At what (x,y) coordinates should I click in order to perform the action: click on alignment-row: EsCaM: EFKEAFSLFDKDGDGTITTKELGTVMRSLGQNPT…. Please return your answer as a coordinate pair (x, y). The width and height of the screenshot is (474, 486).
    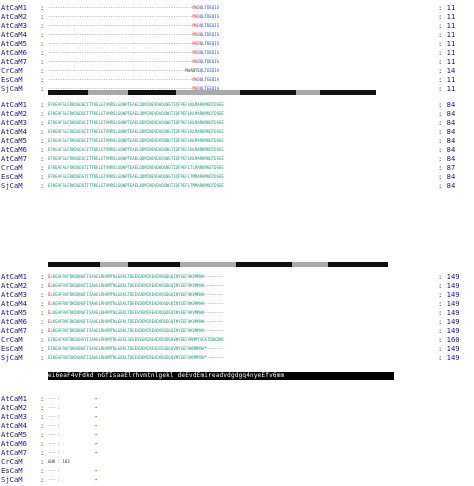
    Looking at the image, I should click on (237, 176).